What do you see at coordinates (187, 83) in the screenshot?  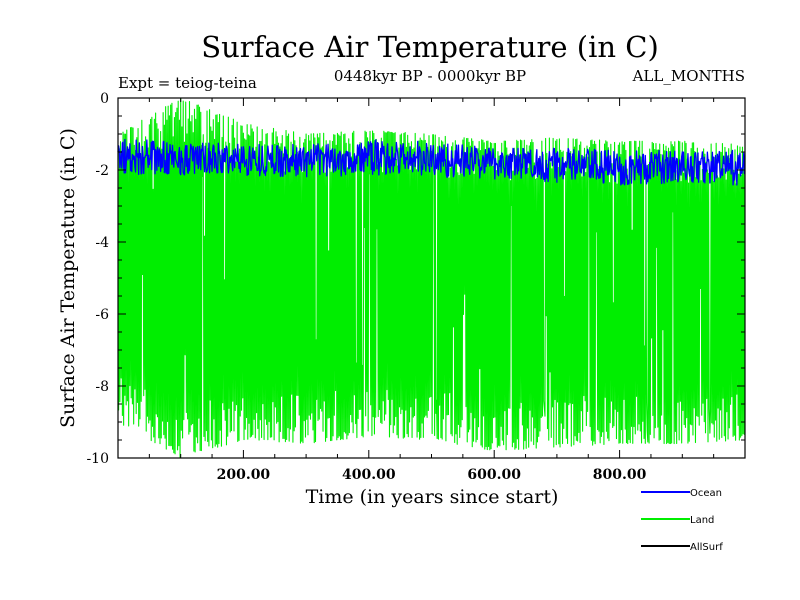 I see `experiment-label: Expt = teiog-teina` at bounding box center [187, 83].